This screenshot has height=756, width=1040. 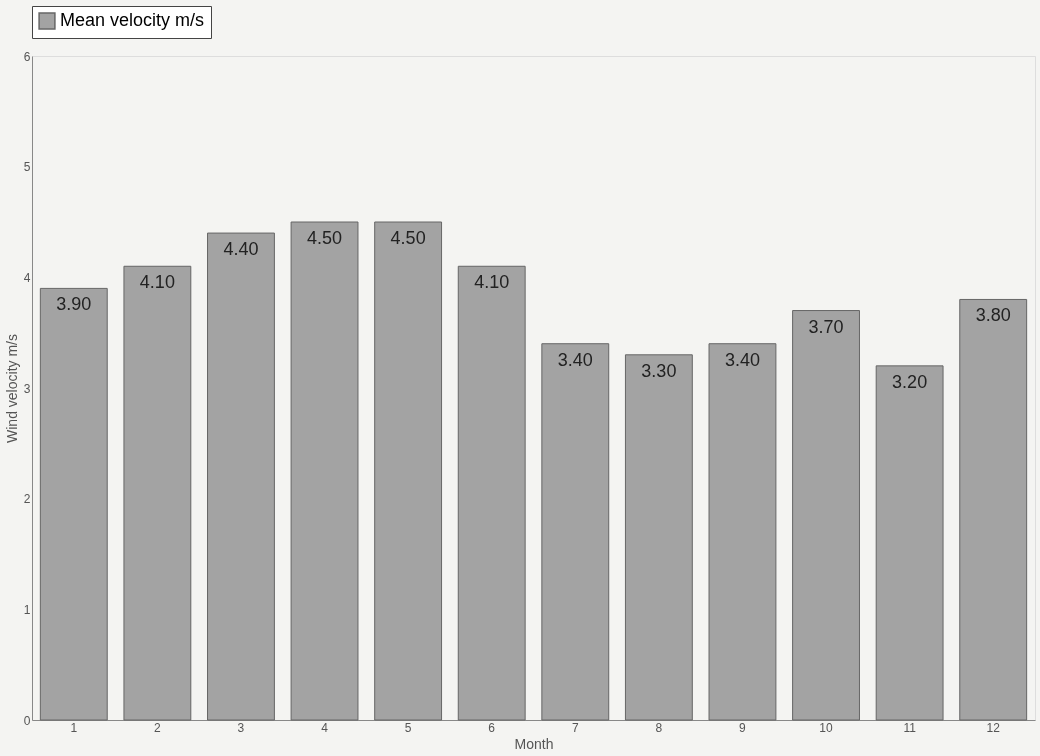 What do you see at coordinates (993, 315) in the screenshot?
I see `data-label: 3.80` at bounding box center [993, 315].